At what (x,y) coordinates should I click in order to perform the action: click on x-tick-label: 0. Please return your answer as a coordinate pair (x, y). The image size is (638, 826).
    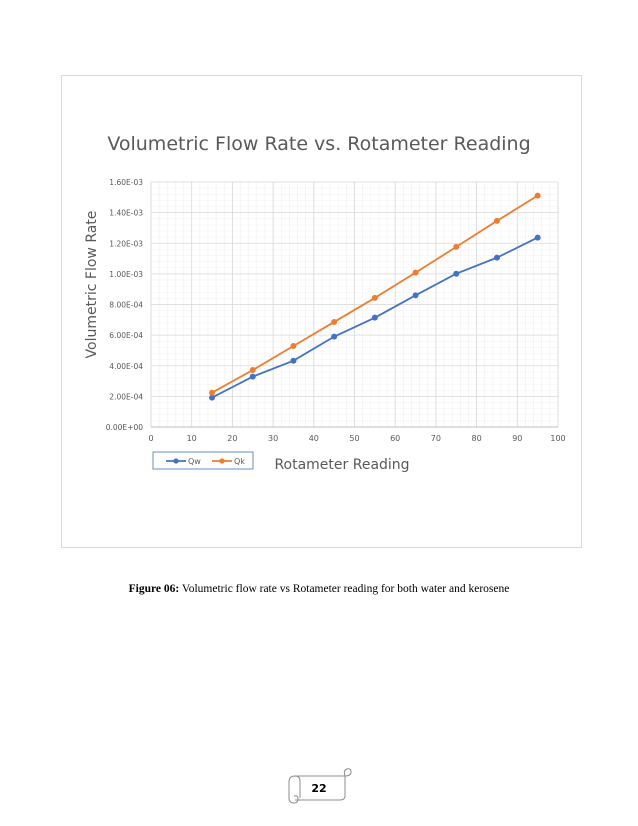
    Looking at the image, I should click on (150, 438).